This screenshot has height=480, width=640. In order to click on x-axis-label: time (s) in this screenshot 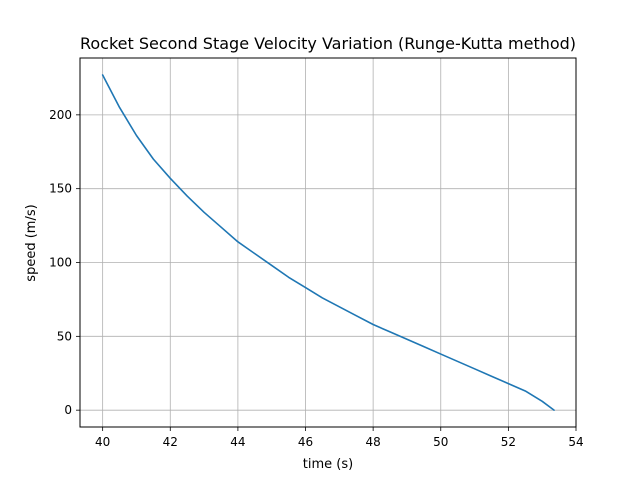, I will do `click(328, 464)`.